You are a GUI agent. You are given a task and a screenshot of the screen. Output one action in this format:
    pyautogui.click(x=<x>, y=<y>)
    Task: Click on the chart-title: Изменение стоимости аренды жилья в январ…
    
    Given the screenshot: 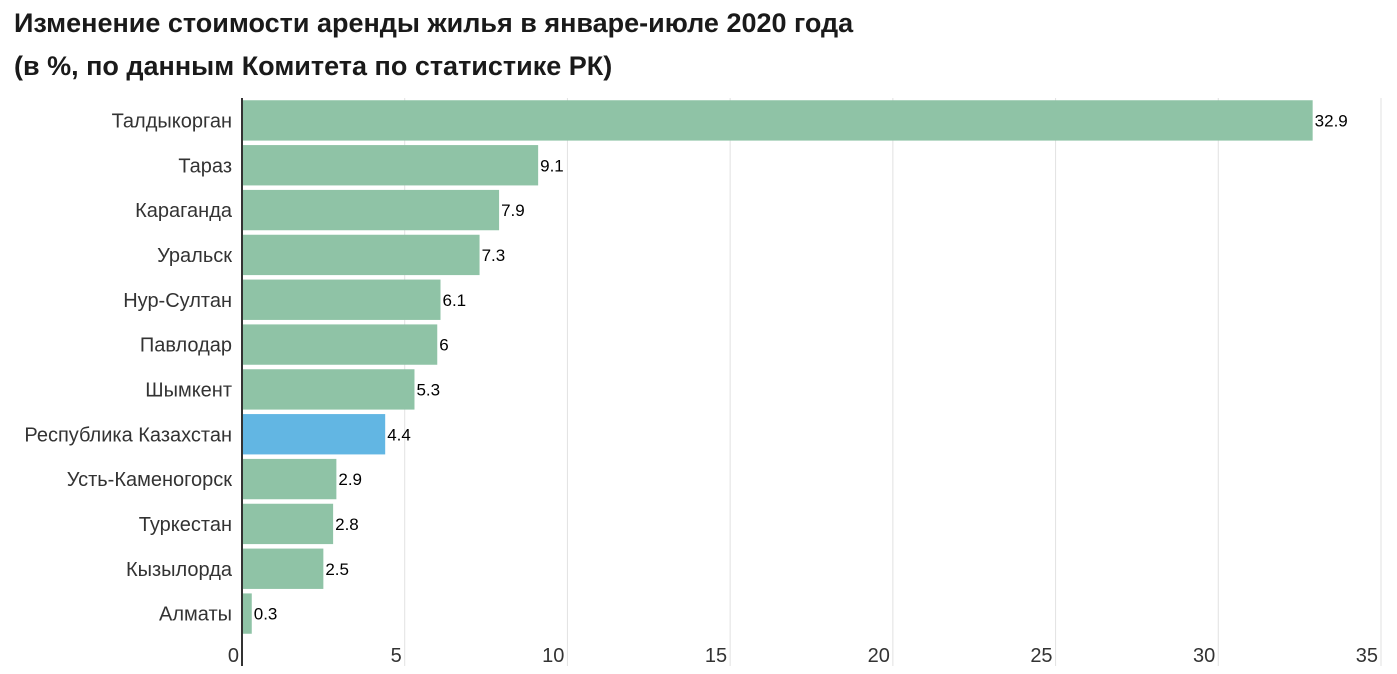 What is the action you would take?
    pyautogui.click(x=434, y=23)
    